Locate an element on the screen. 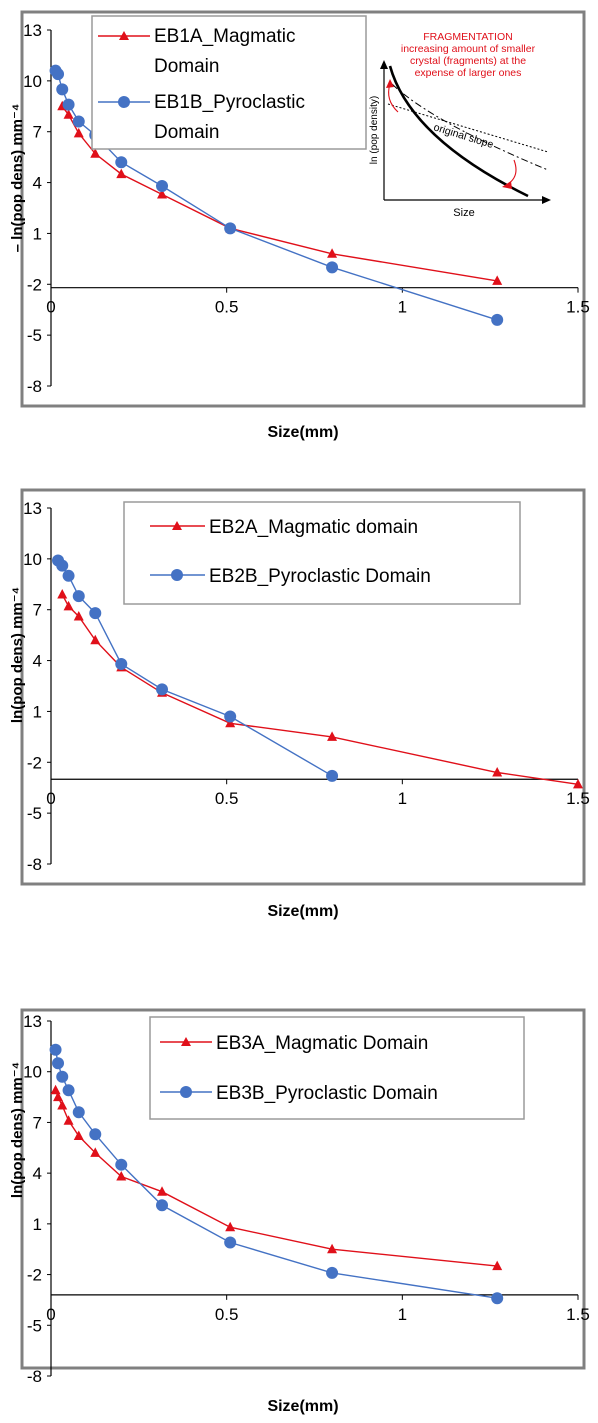 The height and width of the screenshot is (1423, 598). inset-y-label: ln (pop density) is located at coordinates (374, 130).